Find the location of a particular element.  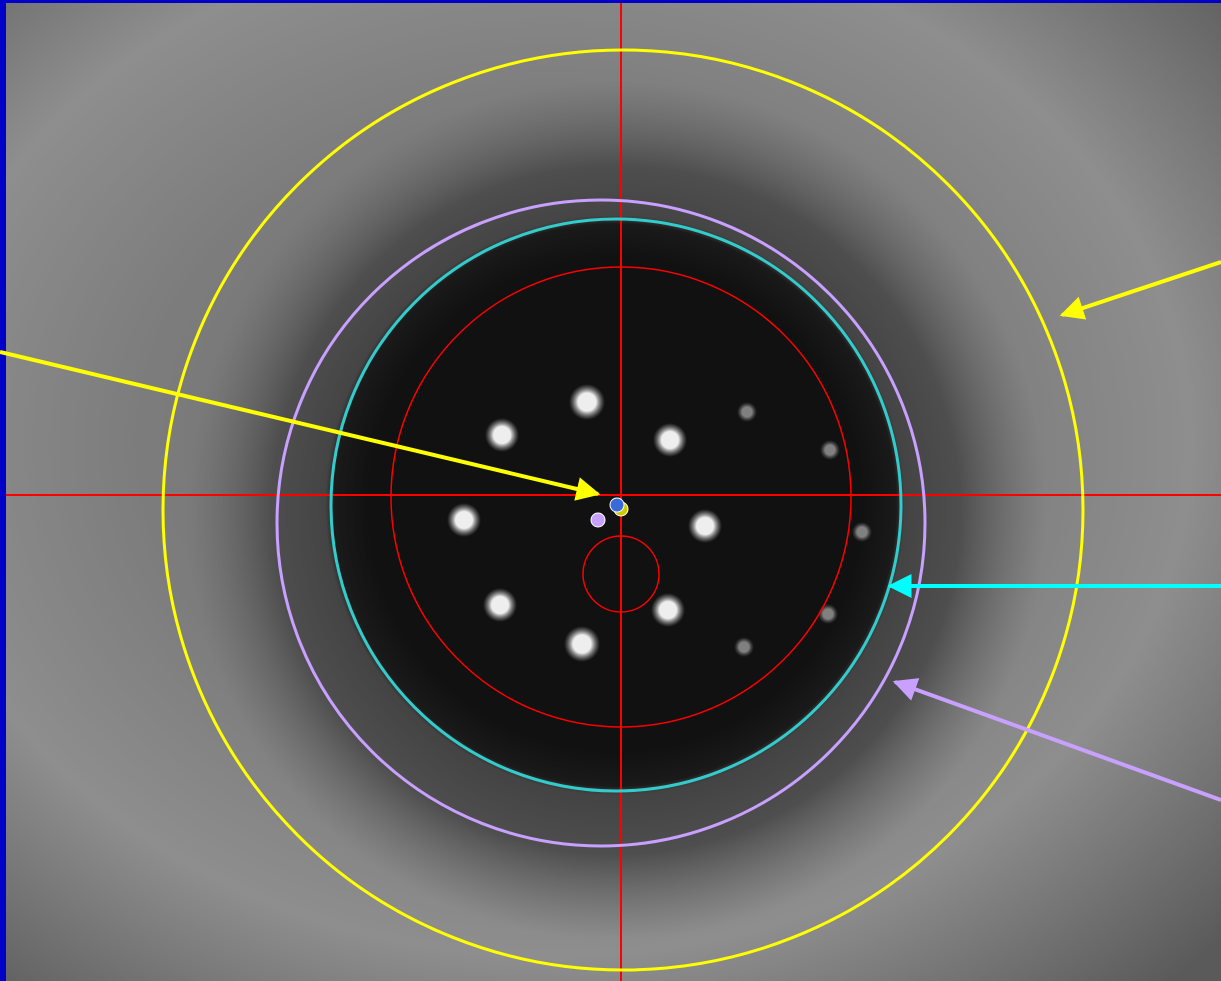

center-markers is located at coordinates (609, 512).